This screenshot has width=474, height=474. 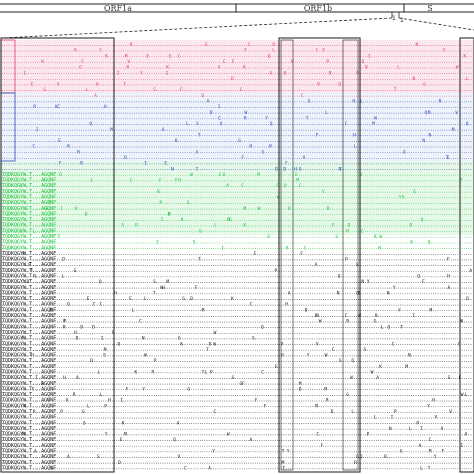 I want to click on blue-group-band, so click(x=237, y=127).